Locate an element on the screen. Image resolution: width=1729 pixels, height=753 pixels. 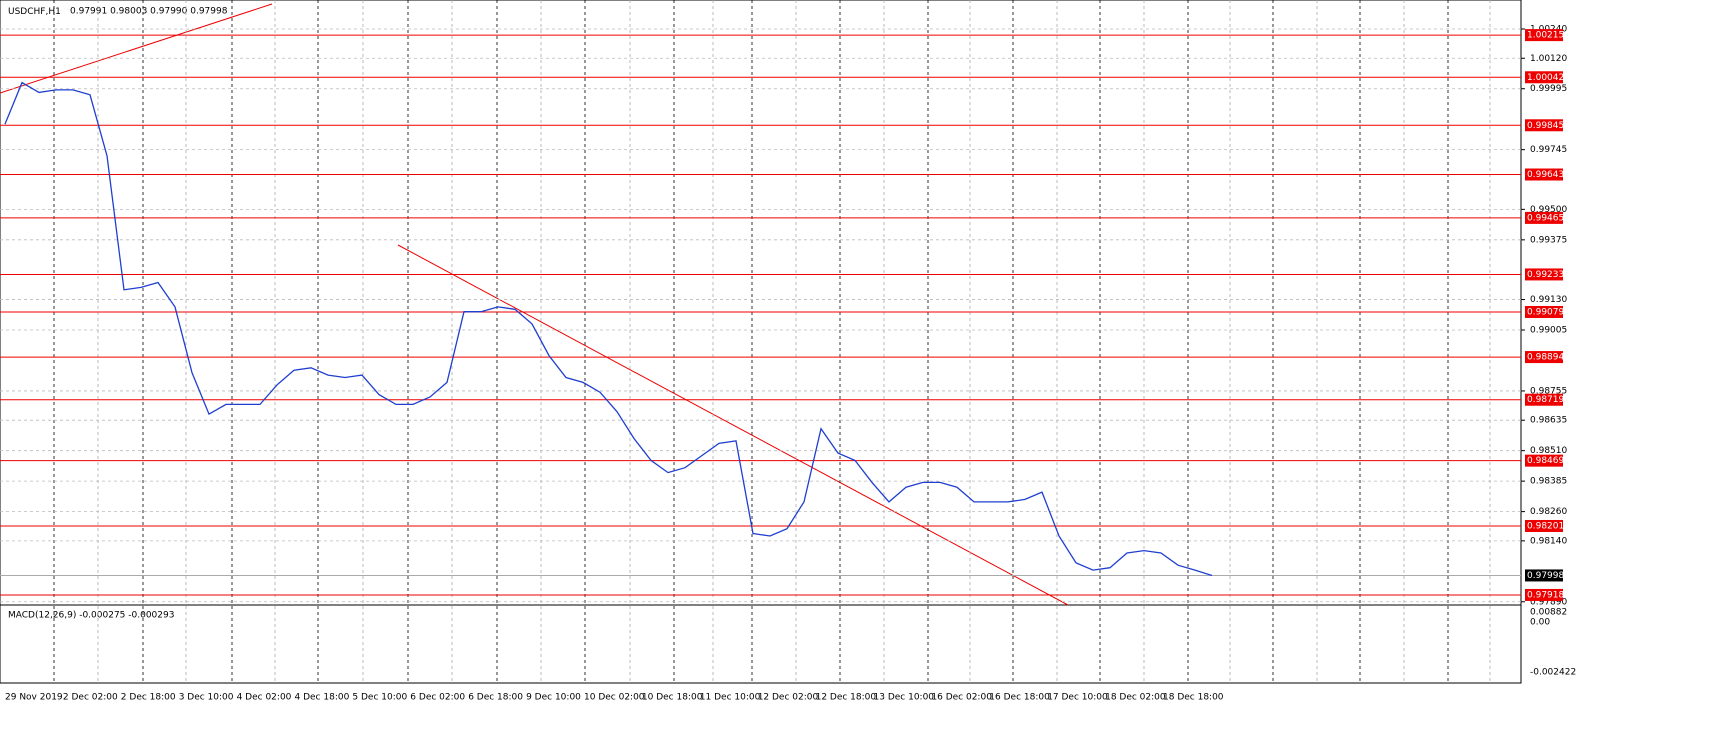
current-label: 0.97998 is located at coordinates (1545, 576).